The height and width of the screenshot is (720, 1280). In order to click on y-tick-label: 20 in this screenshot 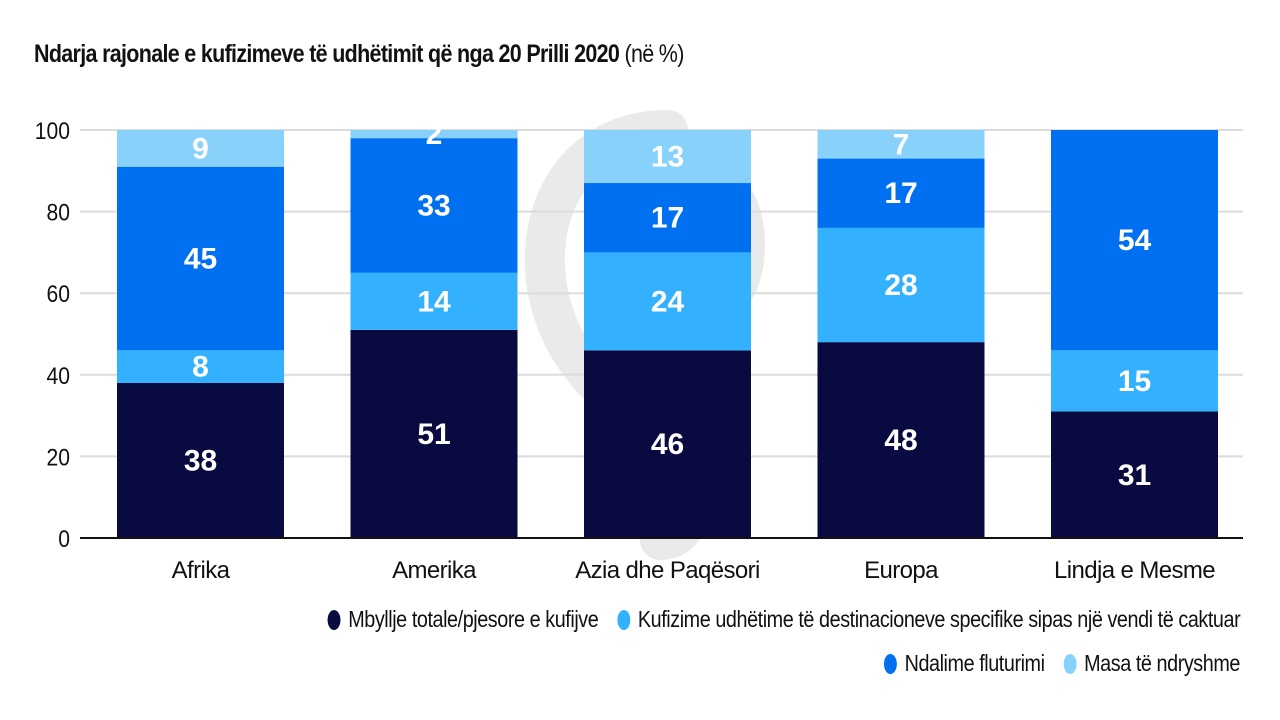, I will do `click(58, 457)`.